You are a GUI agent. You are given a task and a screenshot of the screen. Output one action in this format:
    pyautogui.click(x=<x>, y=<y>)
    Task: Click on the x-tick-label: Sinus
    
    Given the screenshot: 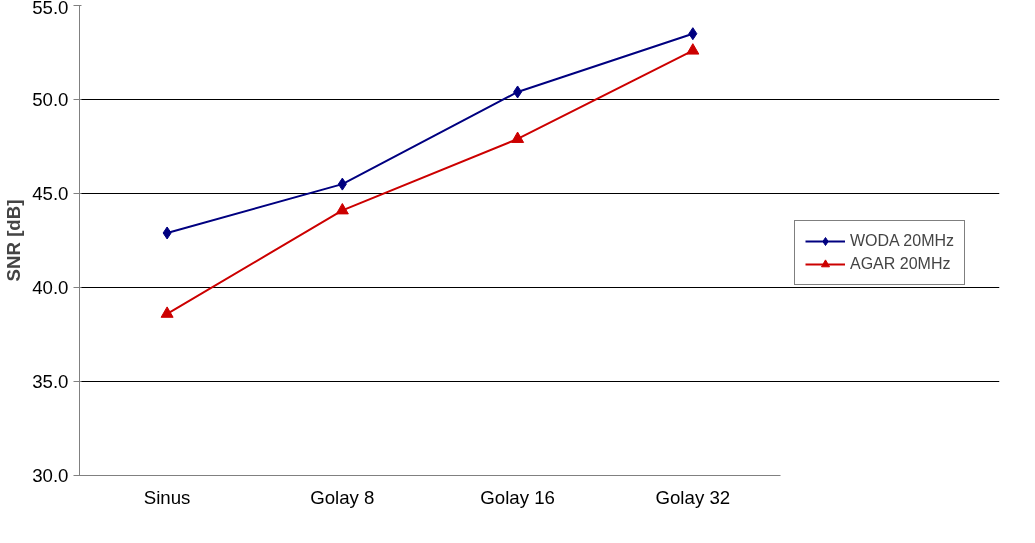 What is the action you would take?
    pyautogui.click(x=167, y=497)
    